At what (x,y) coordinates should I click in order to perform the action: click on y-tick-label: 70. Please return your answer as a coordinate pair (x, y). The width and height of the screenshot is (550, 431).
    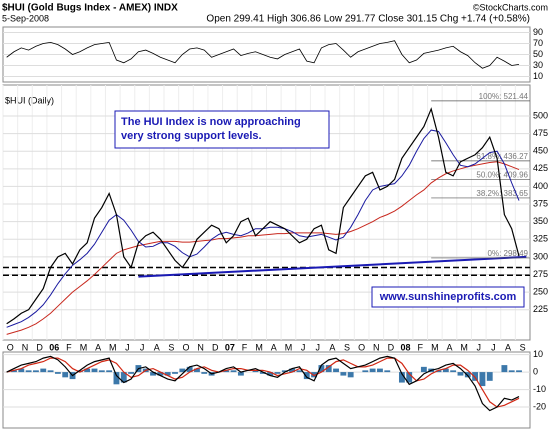
    Looking at the image, I should click on (538, 43).